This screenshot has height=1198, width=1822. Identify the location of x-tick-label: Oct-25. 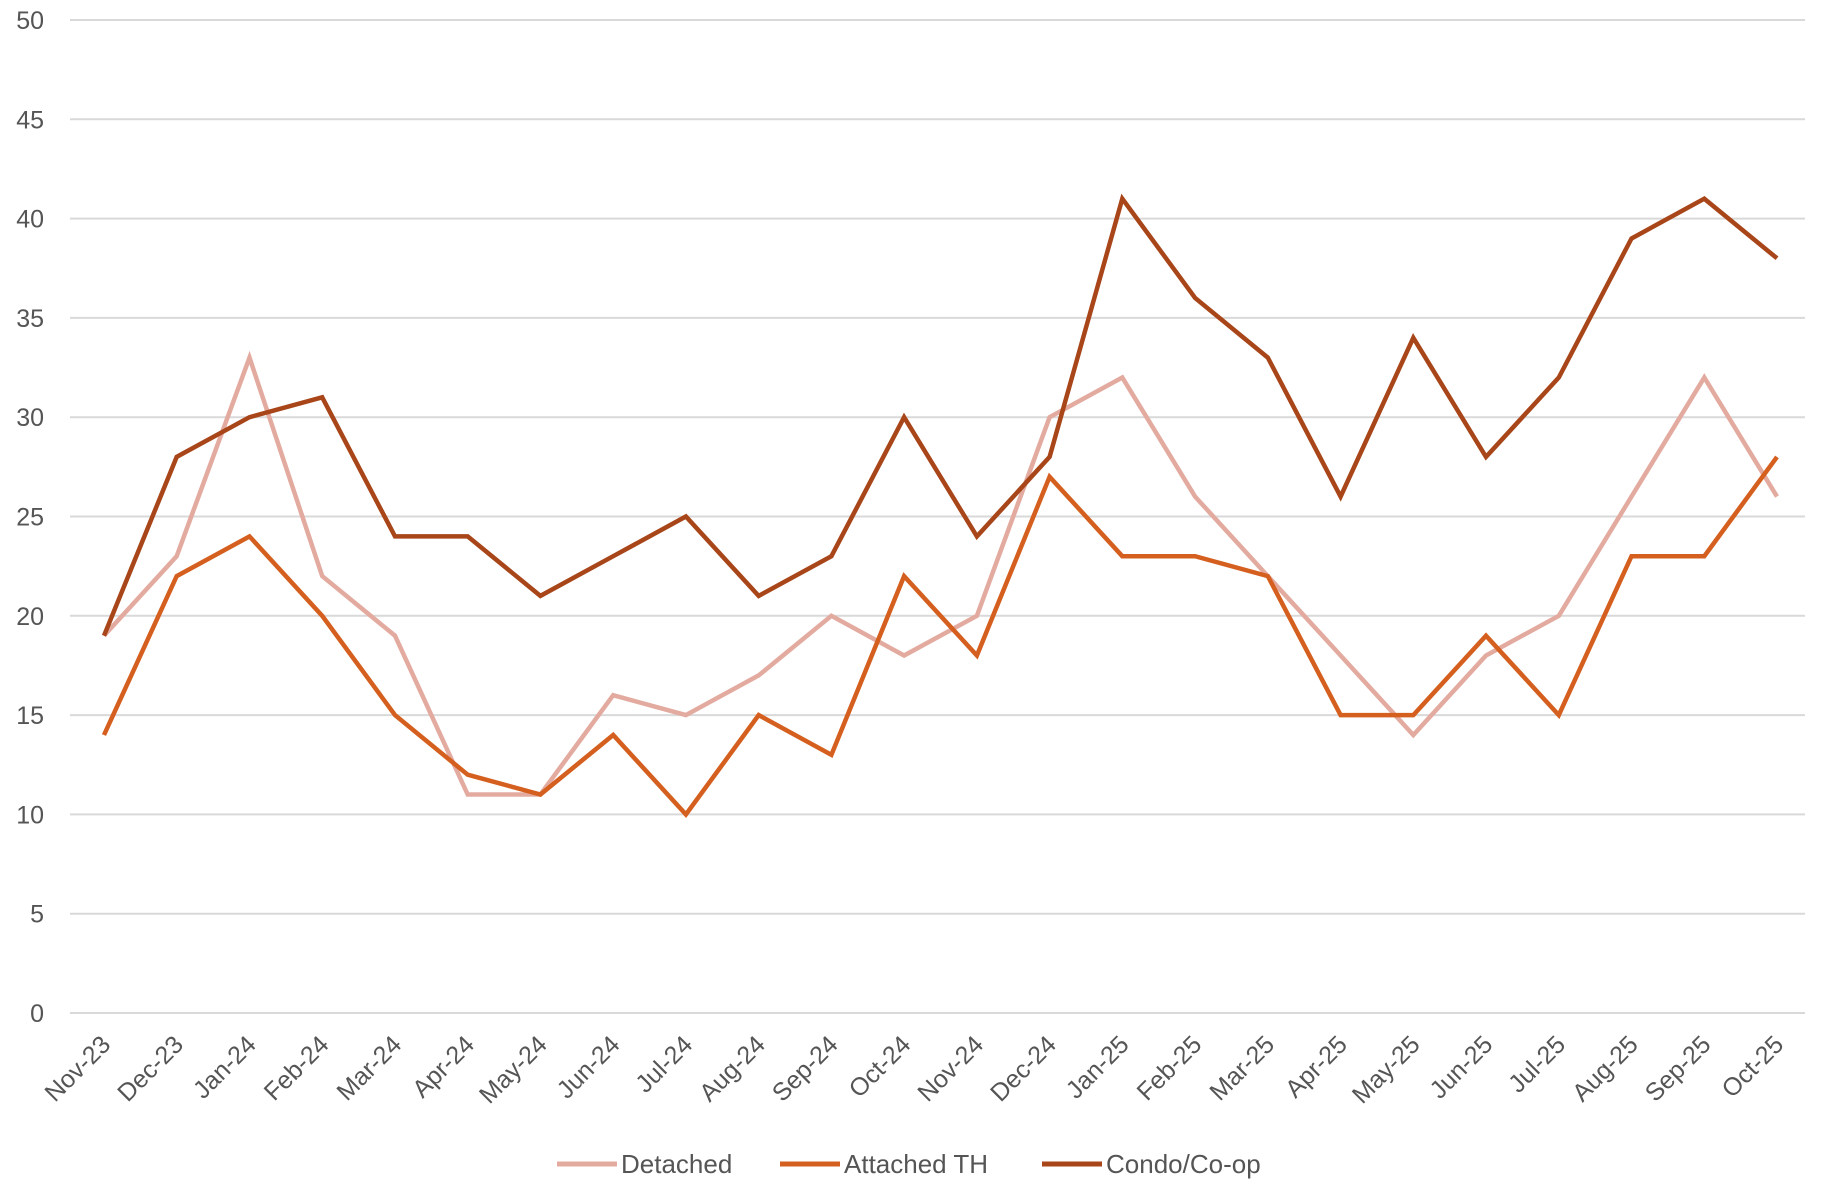
(1752, 1066).